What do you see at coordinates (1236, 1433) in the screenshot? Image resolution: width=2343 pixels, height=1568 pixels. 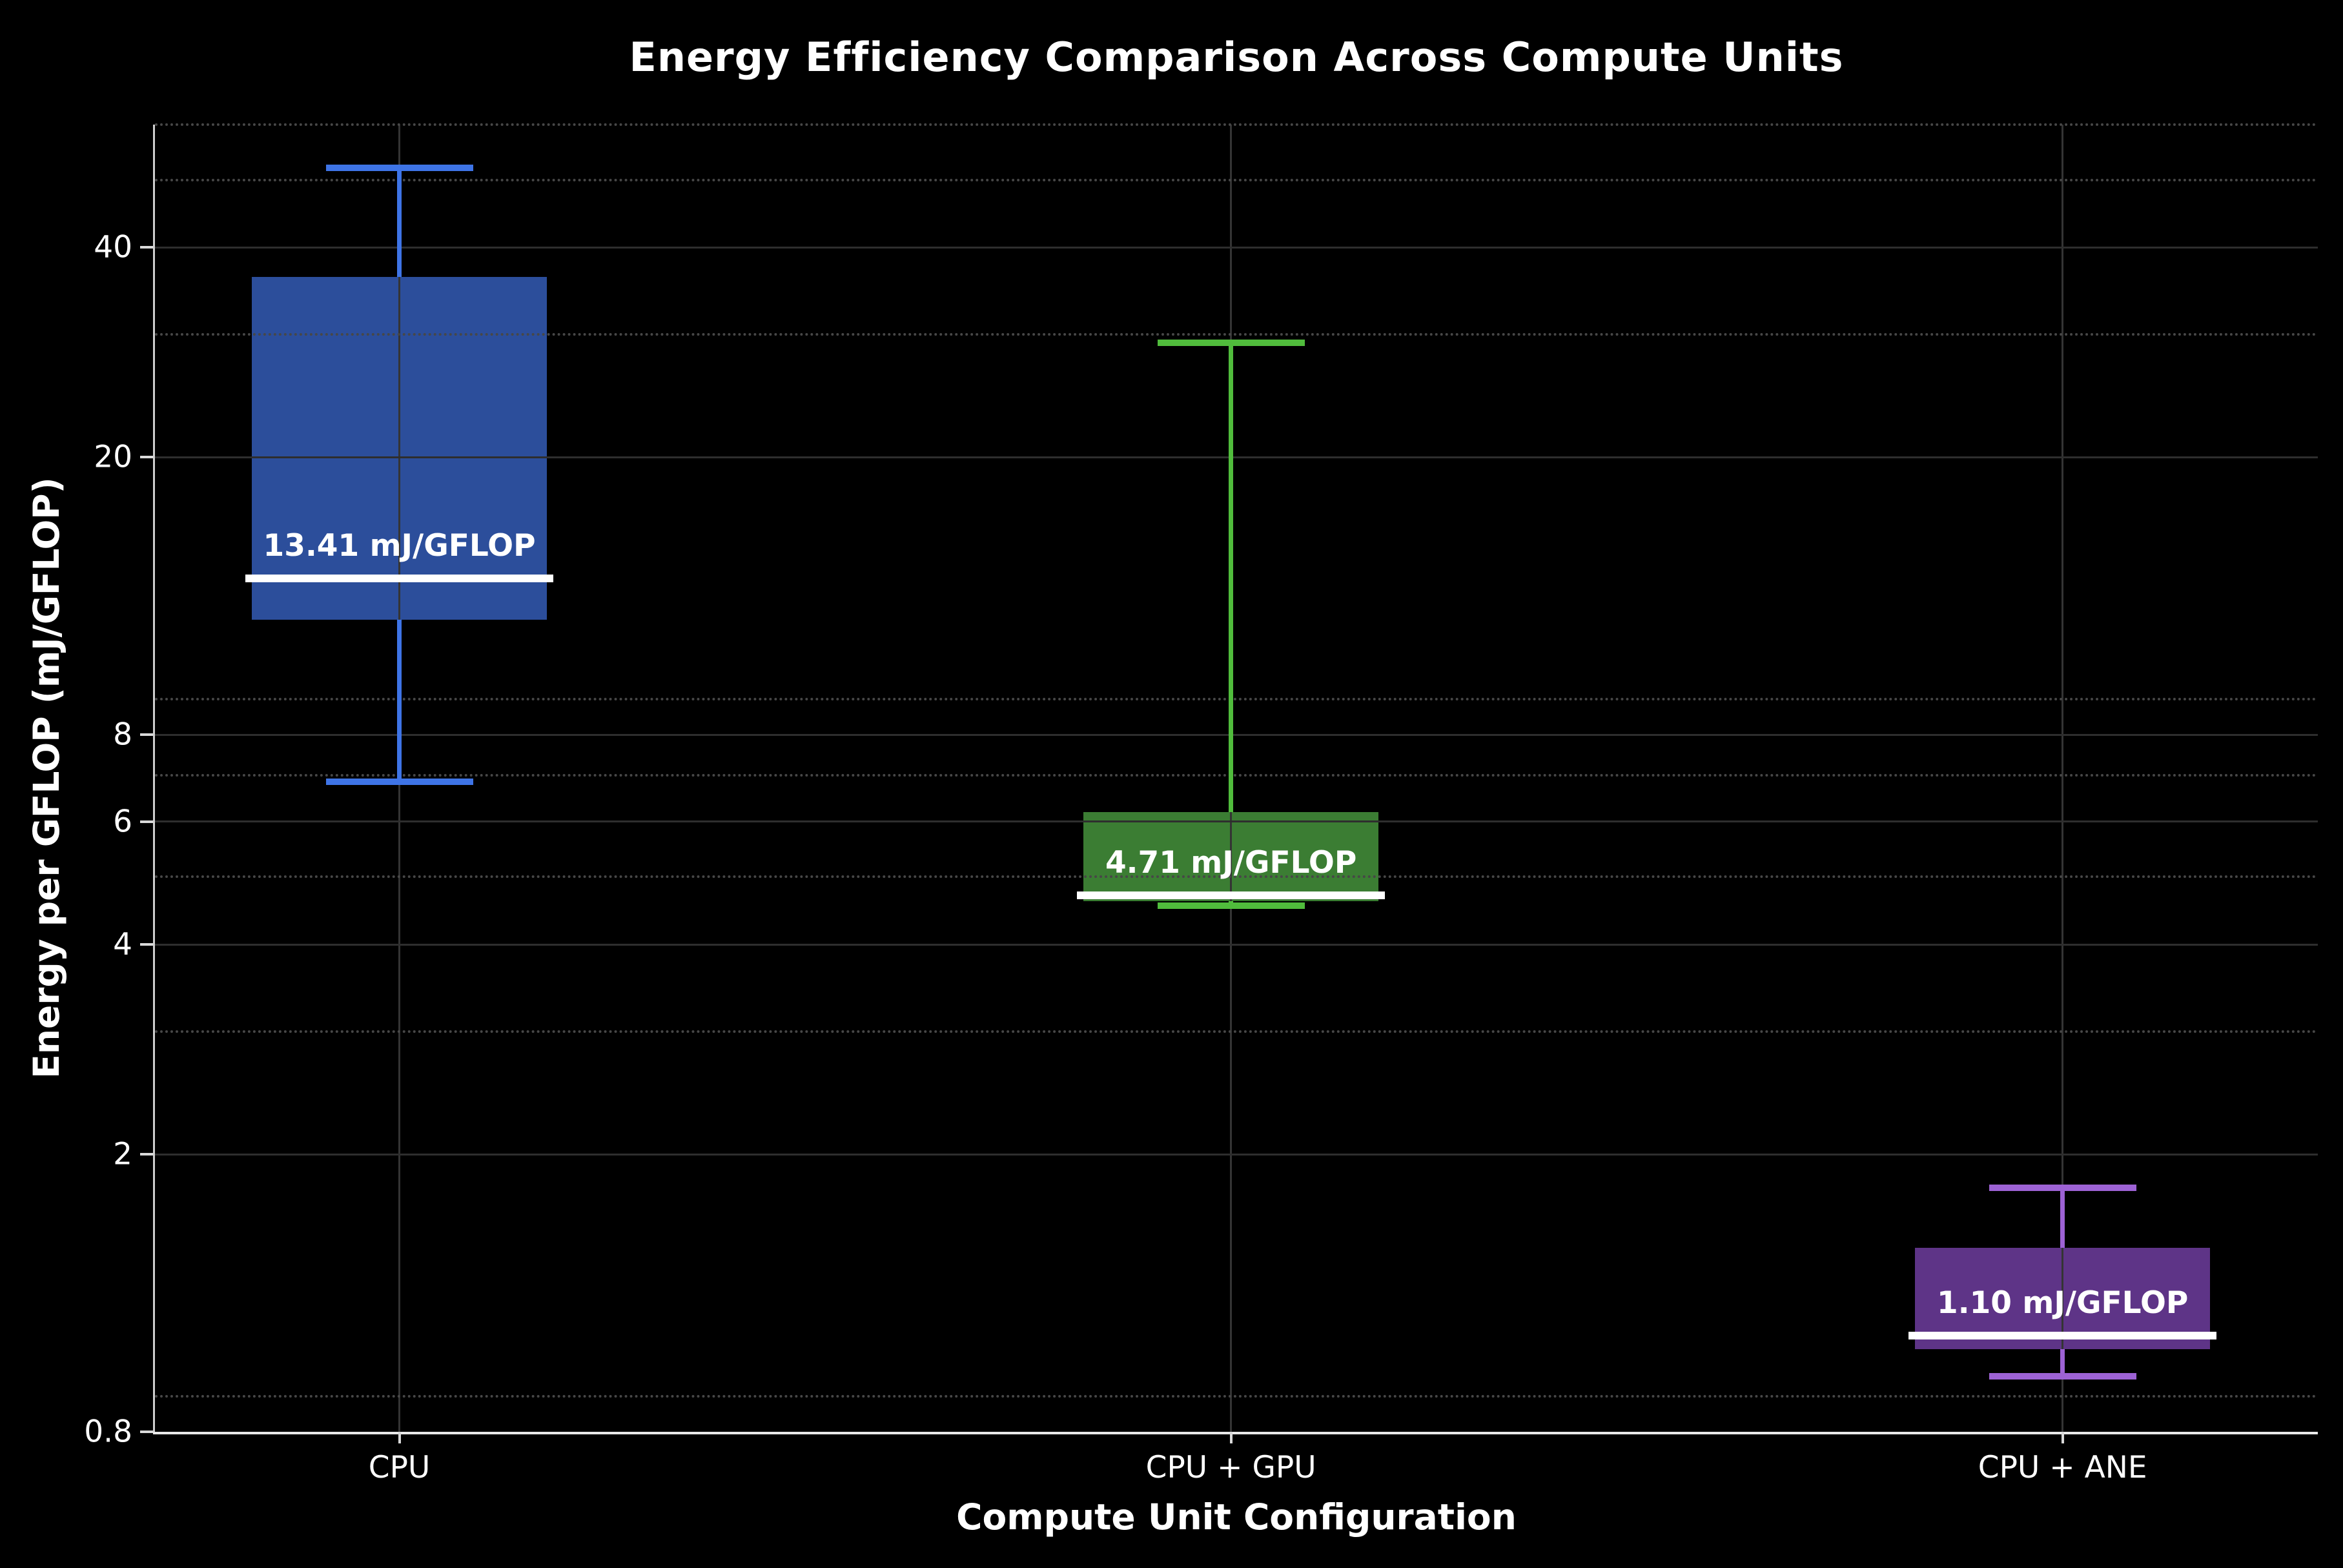 I see `x-axis-spine` at bounding box center [1236, 1433].